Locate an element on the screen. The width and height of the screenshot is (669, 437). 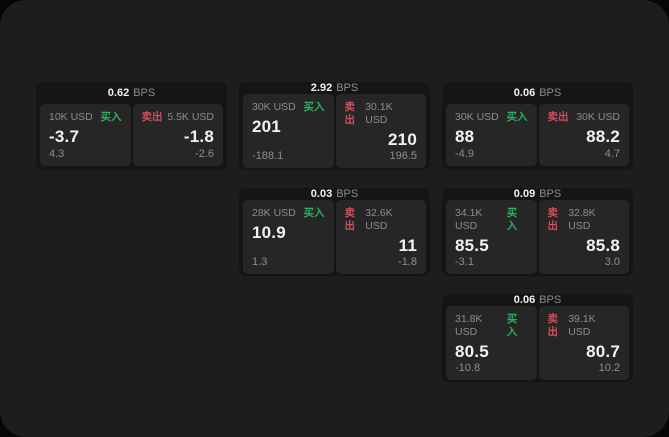
sell-panel-top: 卖出 5.5K USD is located at coordinates (178, 117).